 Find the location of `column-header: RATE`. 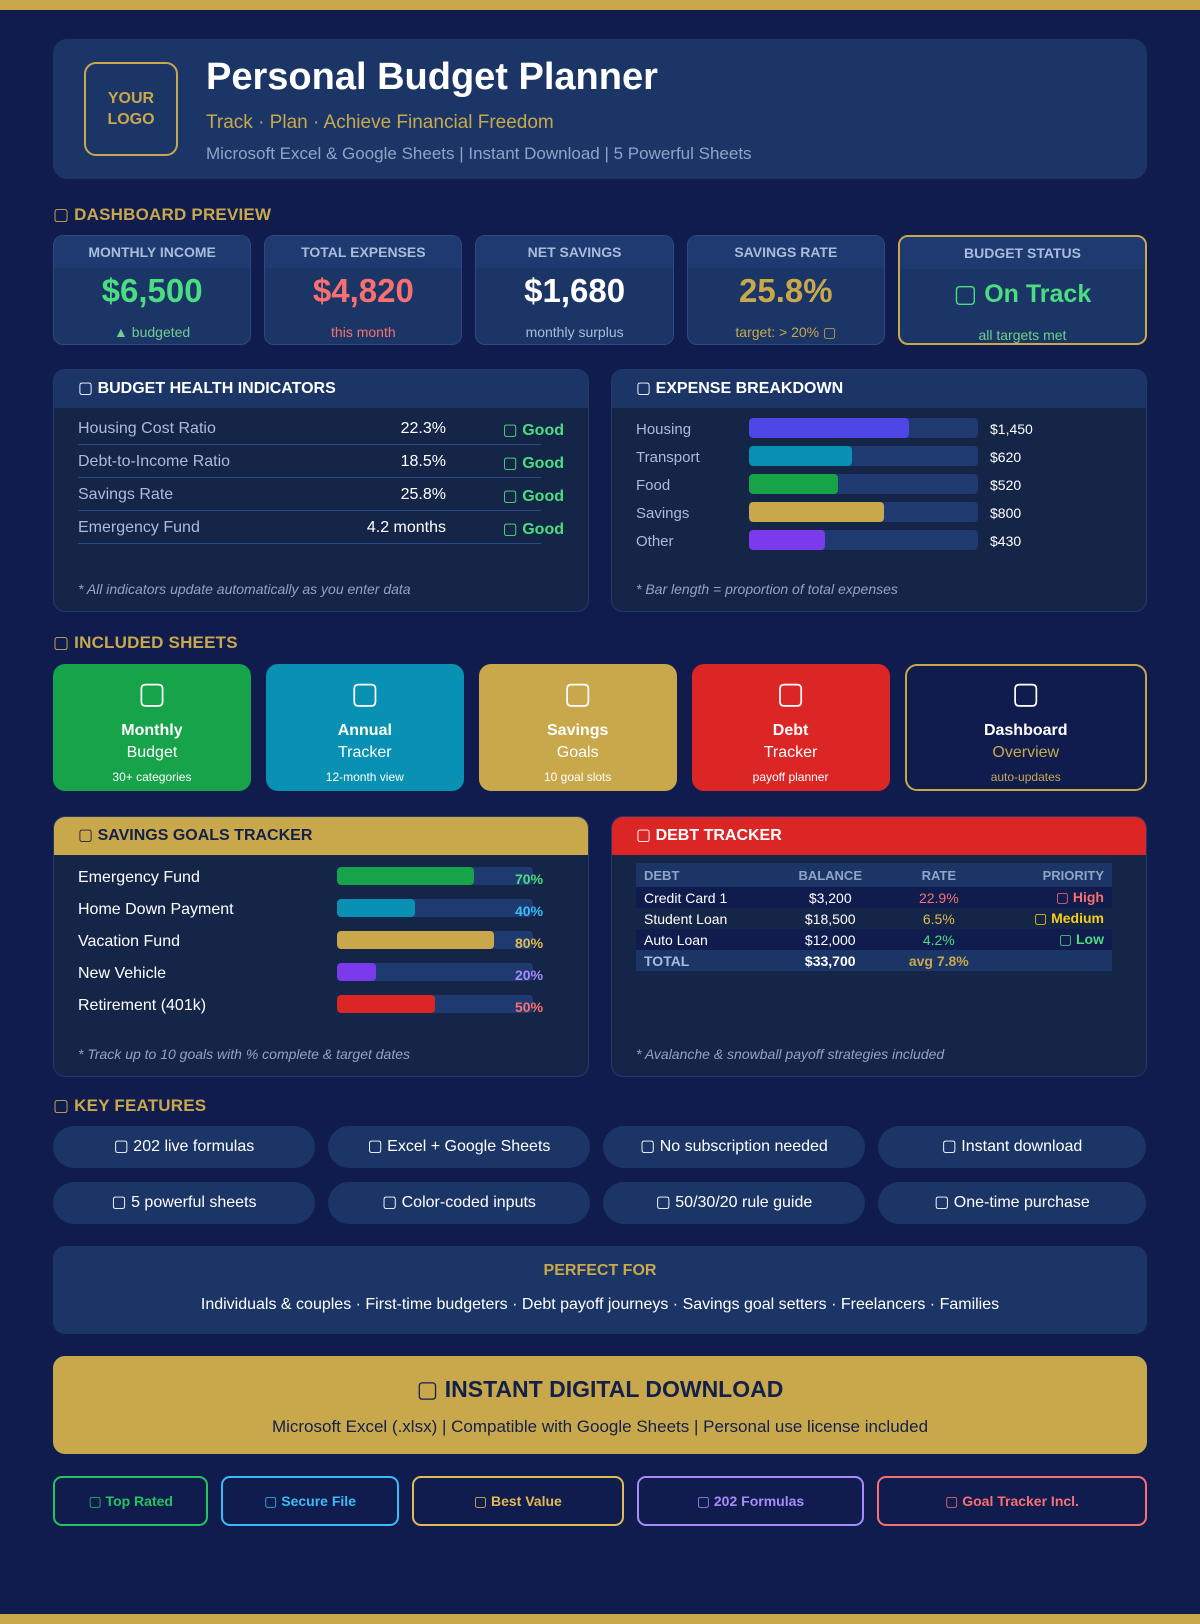

column-header: RATE is located at coordinates (938, 875).